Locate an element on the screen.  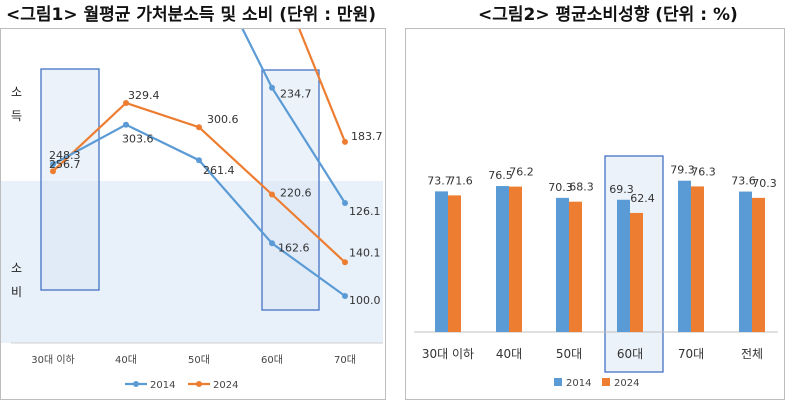
income_2024-label-4: 183.7 is located at coordinates (367, 136).